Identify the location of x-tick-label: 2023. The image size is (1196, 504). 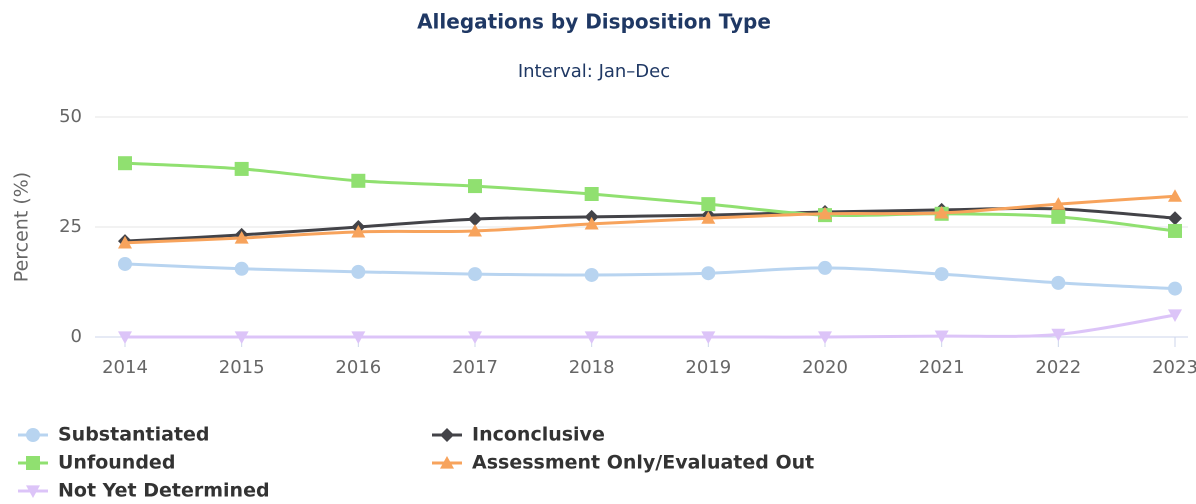
(1174, 367).